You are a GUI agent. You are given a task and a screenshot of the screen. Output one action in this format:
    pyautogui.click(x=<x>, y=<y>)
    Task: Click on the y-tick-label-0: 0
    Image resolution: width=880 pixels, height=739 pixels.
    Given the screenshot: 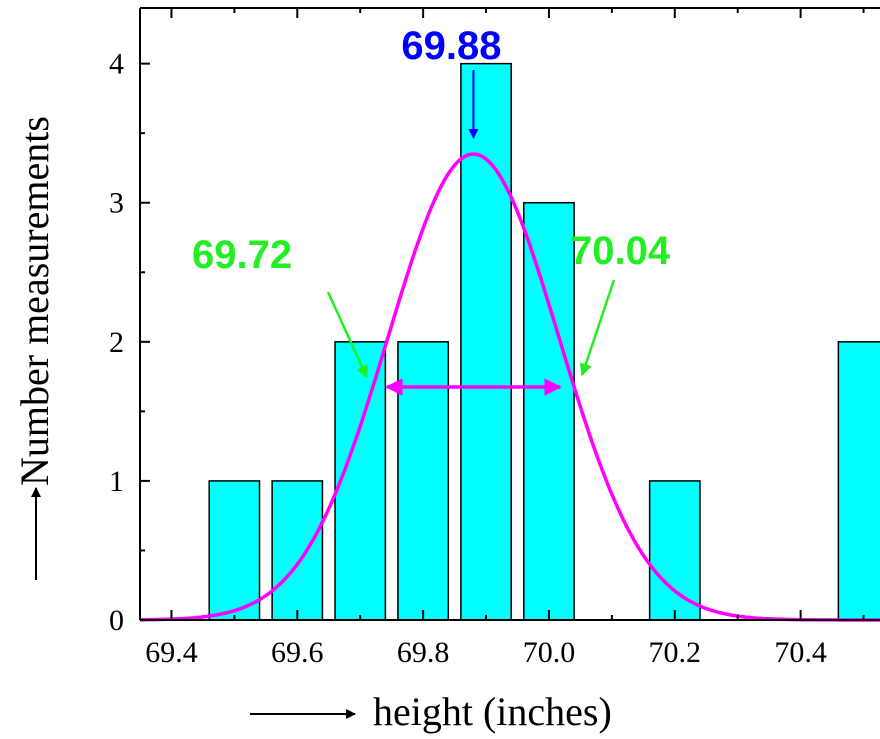 What is the action you would take?
    pyautogui.click(x=116, y=620)
    